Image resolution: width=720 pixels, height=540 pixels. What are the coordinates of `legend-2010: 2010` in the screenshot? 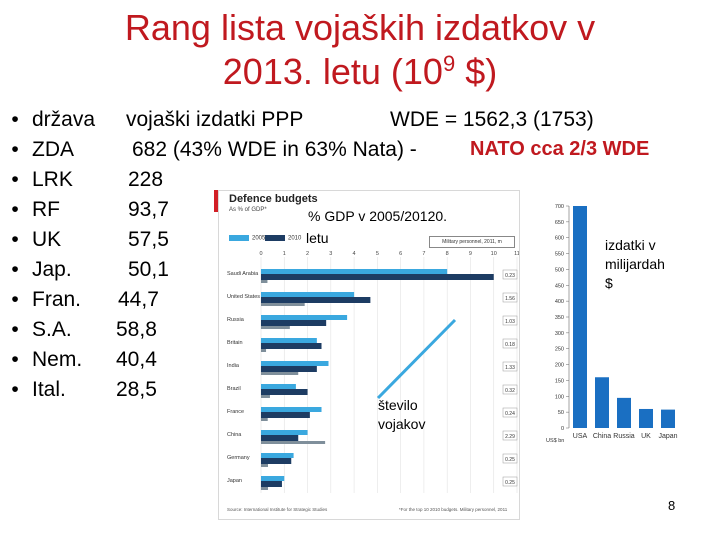 It's located at (283, 238).